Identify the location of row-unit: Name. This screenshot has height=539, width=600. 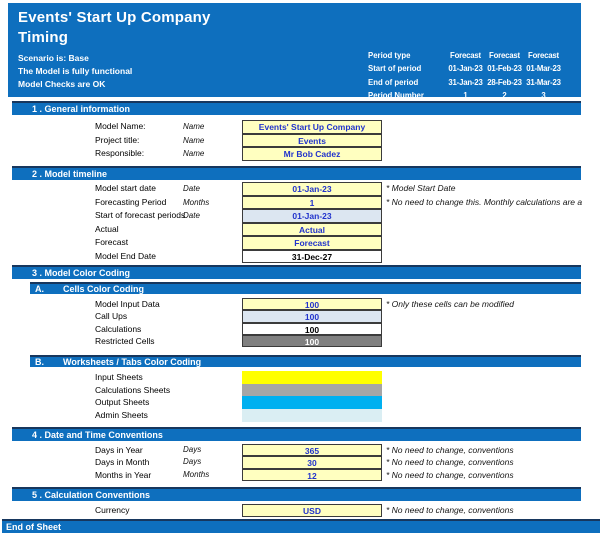
(194, 126).